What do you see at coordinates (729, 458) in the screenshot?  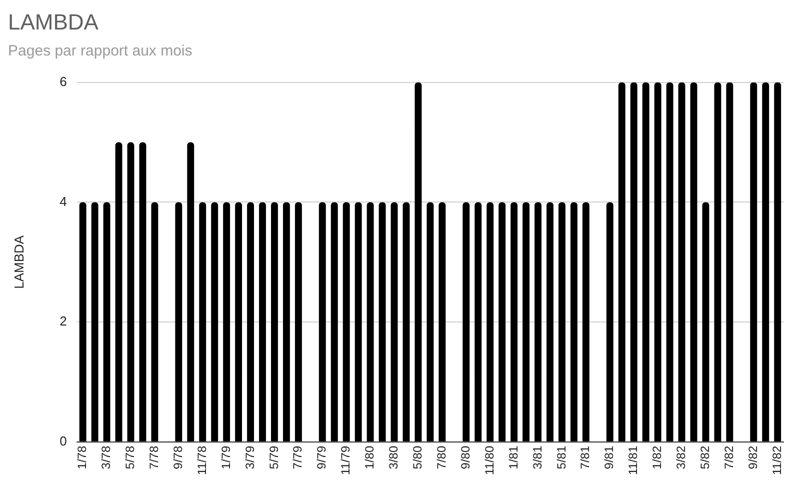 I see `x-tick-label: 7/82` at bounding box center [729, 458].